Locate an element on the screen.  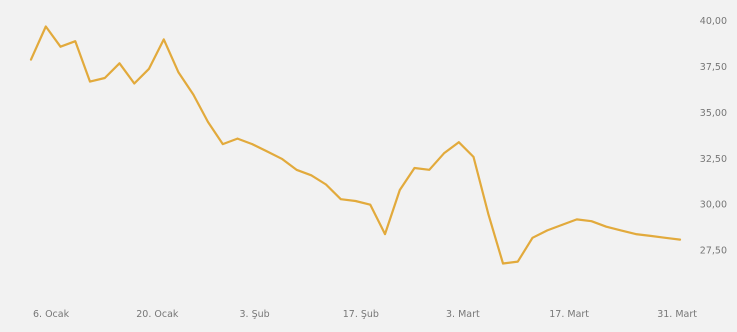
x-tick-label: 17. Mart is located at coordinates (569, 314).